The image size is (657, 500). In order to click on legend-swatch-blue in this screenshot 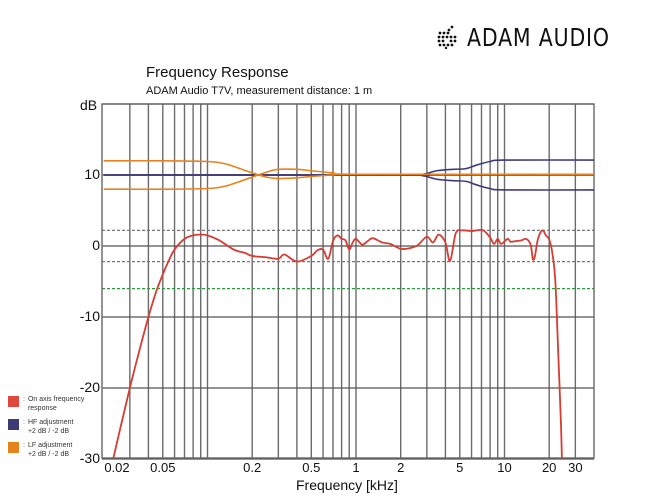, I will do `click(13, 424)`.